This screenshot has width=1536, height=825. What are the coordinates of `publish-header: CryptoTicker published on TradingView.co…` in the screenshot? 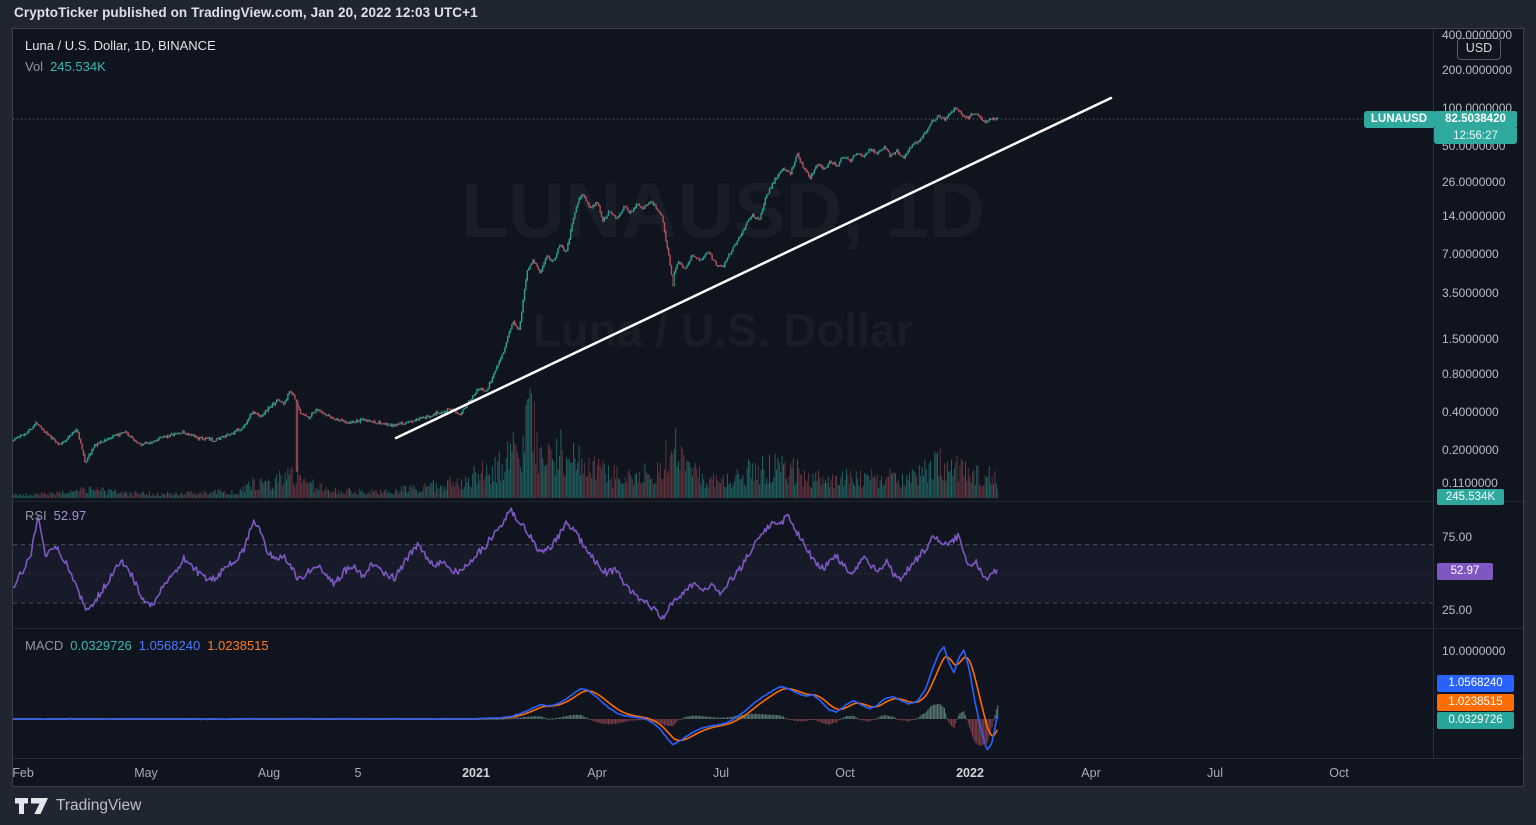 It's located at (768, 14).